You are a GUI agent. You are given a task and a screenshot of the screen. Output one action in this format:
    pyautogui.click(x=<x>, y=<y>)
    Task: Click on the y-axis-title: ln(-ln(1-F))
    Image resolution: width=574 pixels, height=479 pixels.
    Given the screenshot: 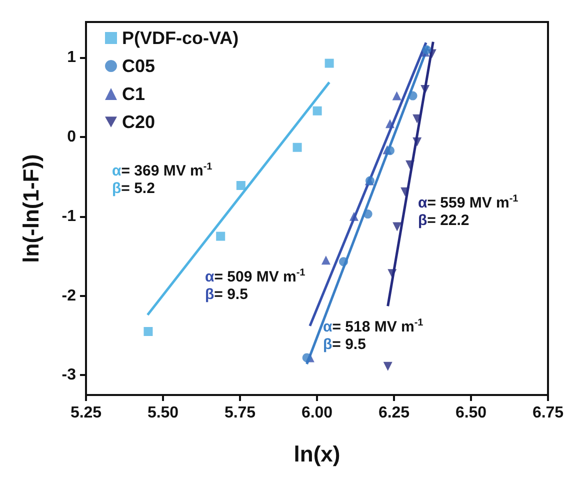 What is the action you would take?
    pyautogui.click(x=31, y=208)
    